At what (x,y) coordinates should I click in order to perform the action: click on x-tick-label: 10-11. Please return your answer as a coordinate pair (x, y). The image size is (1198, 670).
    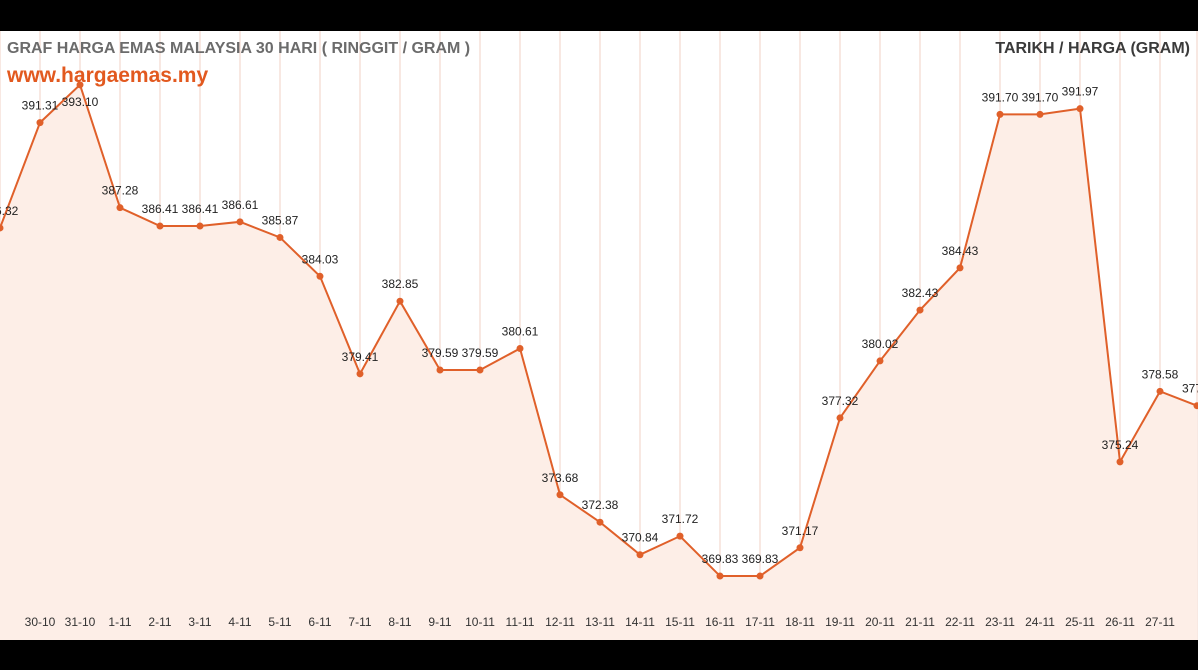
    Looking at the image, I should click on (480, 622).